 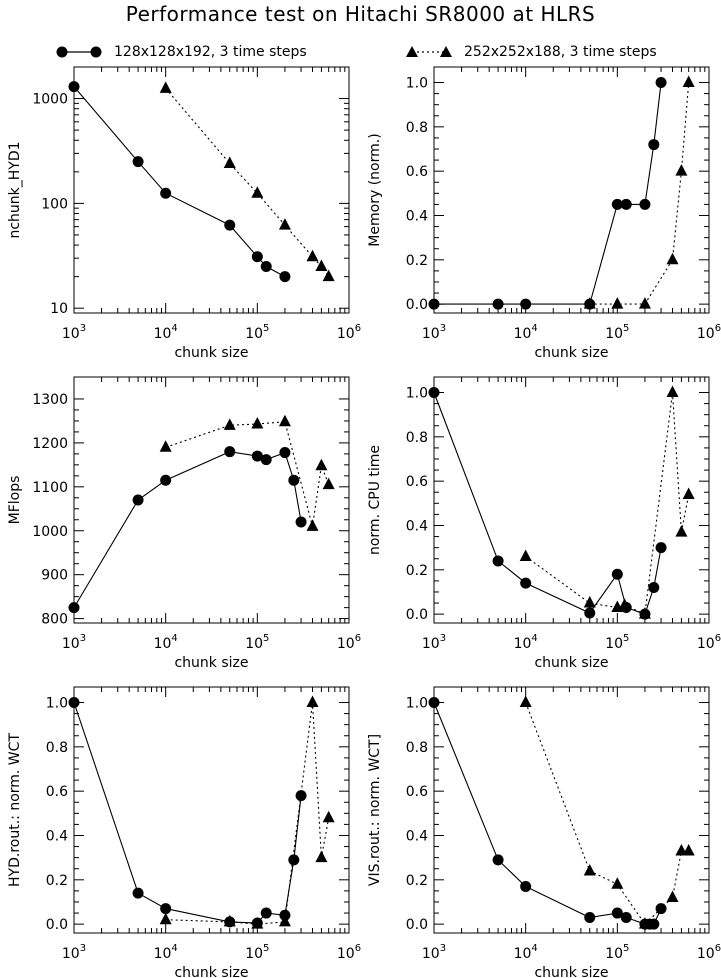 I want to click on y-tick-label: 0.2, so click(x=57, y=881).